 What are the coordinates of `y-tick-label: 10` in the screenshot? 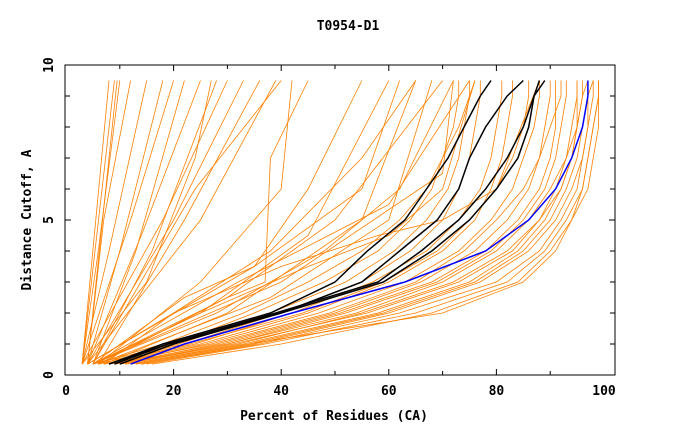 It's located at (49, 65).